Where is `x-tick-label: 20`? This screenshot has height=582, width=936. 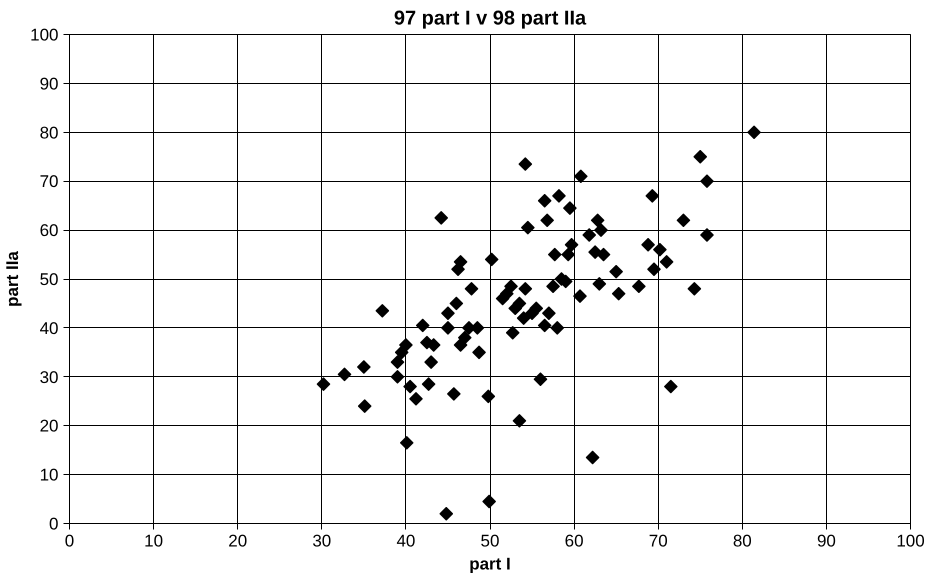
x-tick-label: 20 is located at coordinates (238, 541).